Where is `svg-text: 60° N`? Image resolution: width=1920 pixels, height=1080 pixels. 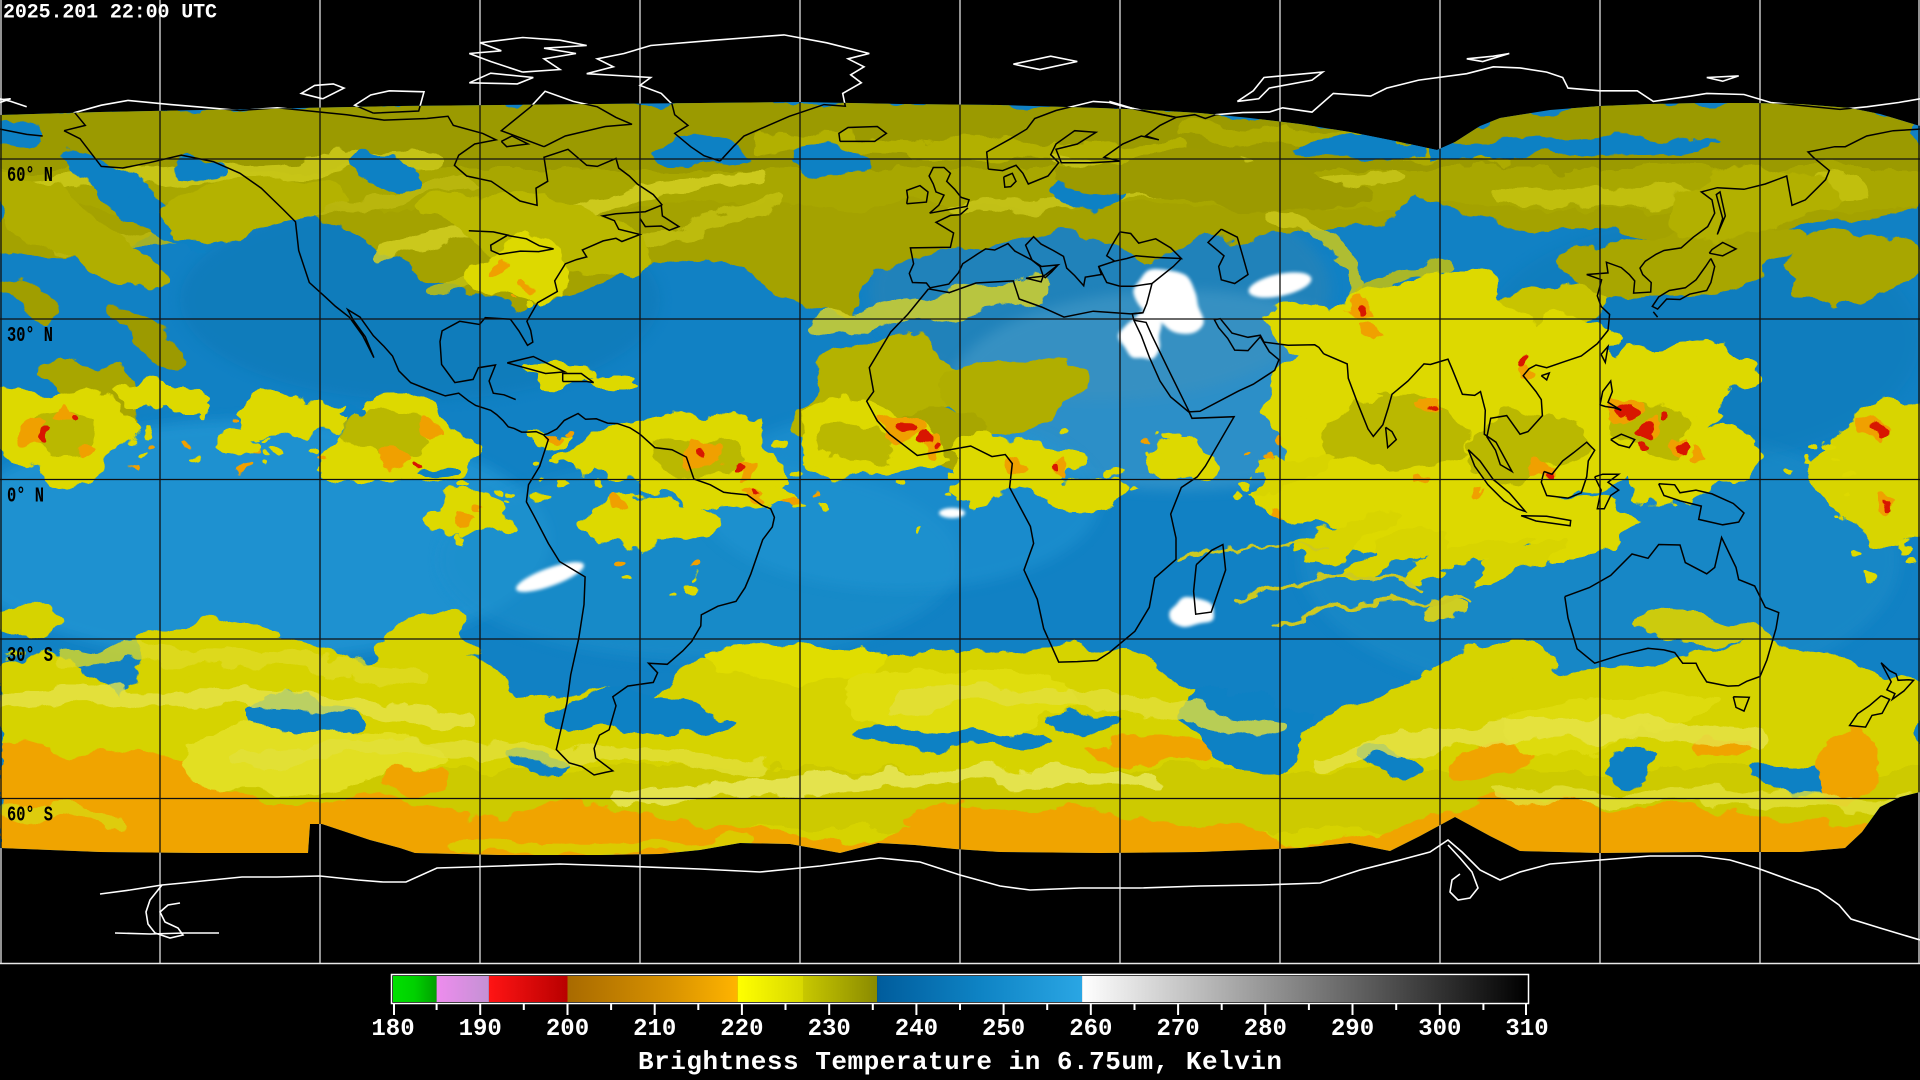
svg-text: 60° N is located at coordinates (30, 176).